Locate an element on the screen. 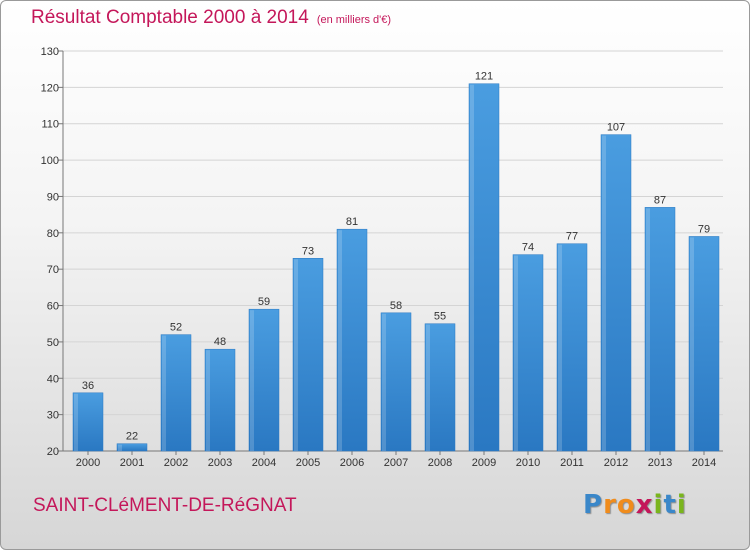 The image size is (750, 550). x-tick-label: 2008 is located at coordinates (440, 463).